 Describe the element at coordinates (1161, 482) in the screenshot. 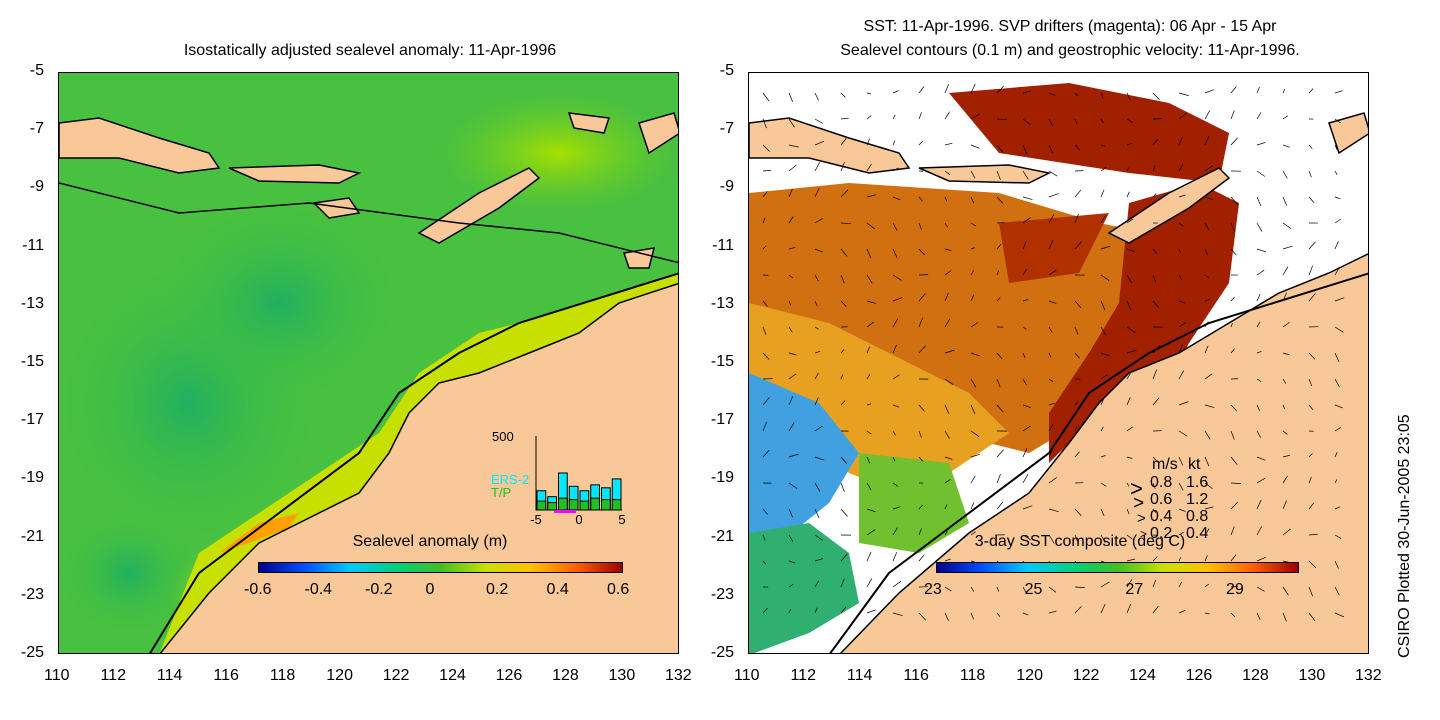

I see `velocity-key-ms: 0.8` at that location.